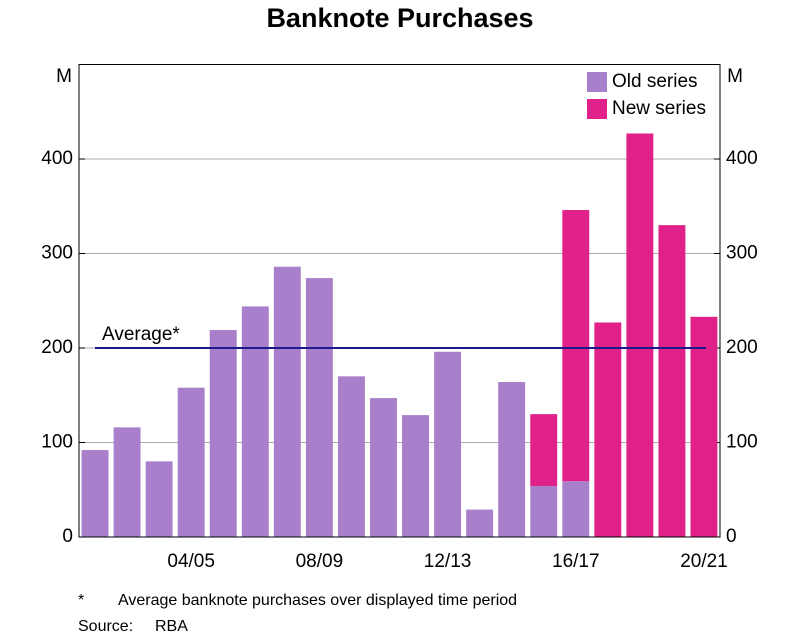 This screenshot has height=639, width=800. I want to click on y-unit: M, so click(64, 76).